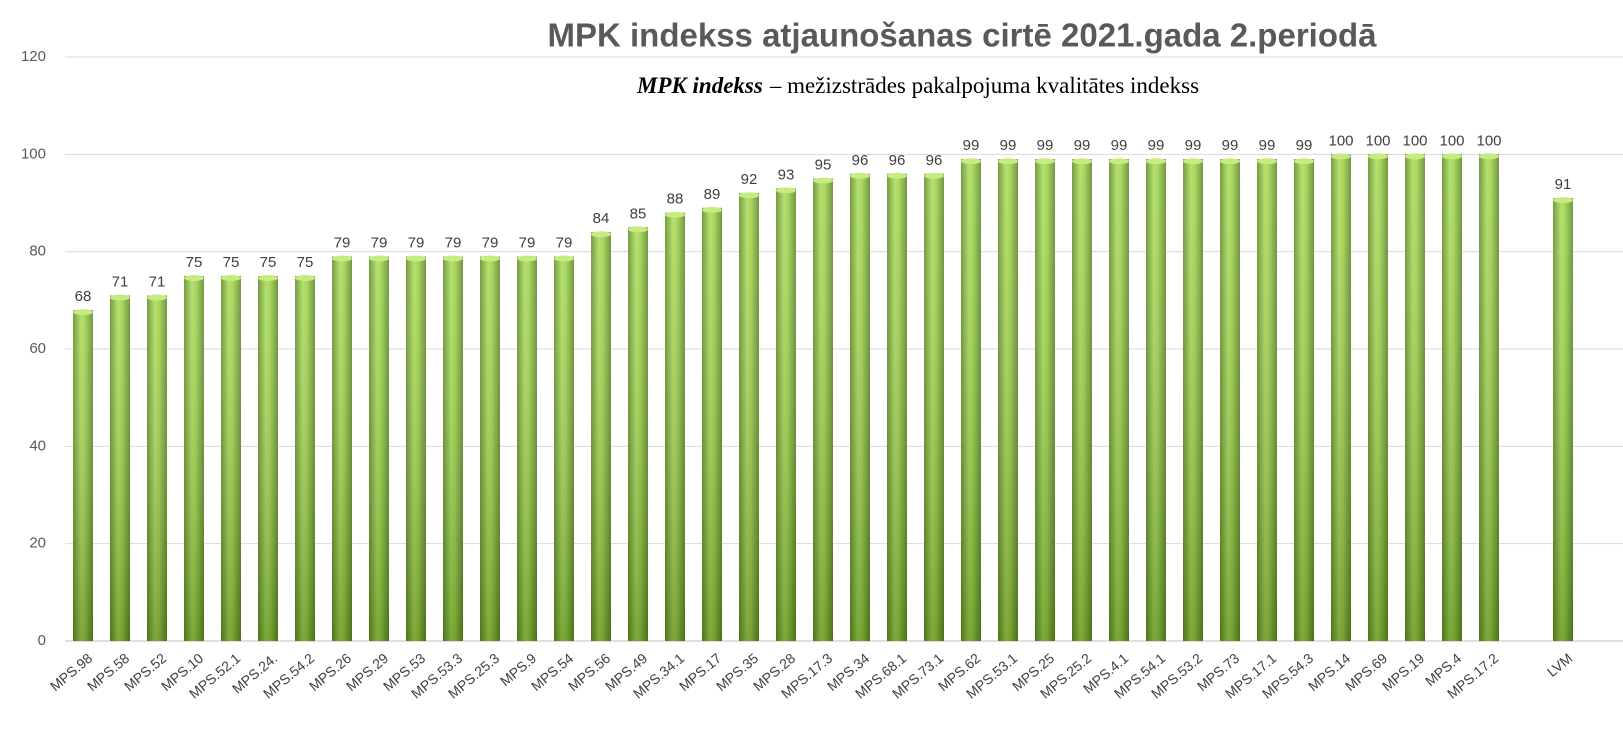 This screenshot has width=1623, height=751. What do you see at coordinates (1563, 184) in the screenshot?
I see `value-label: 91` at bounding box center [1563, 184].